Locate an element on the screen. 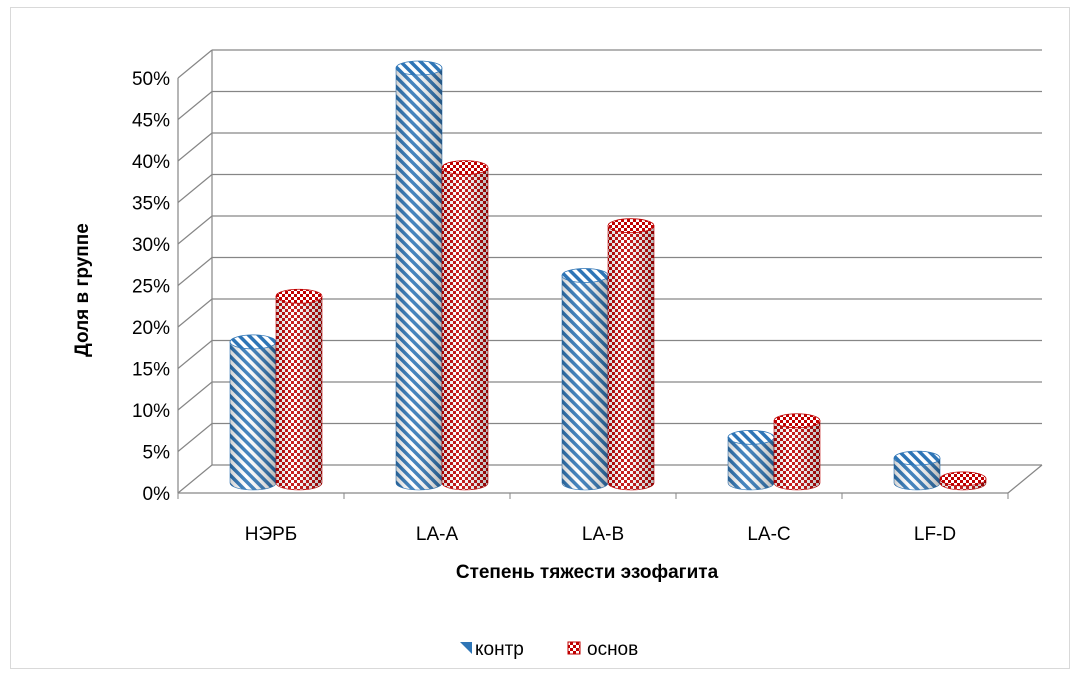 The width and height of the screenshot is (1082, 678). y-tick-label: 20% is located at coordinates (151, 328).